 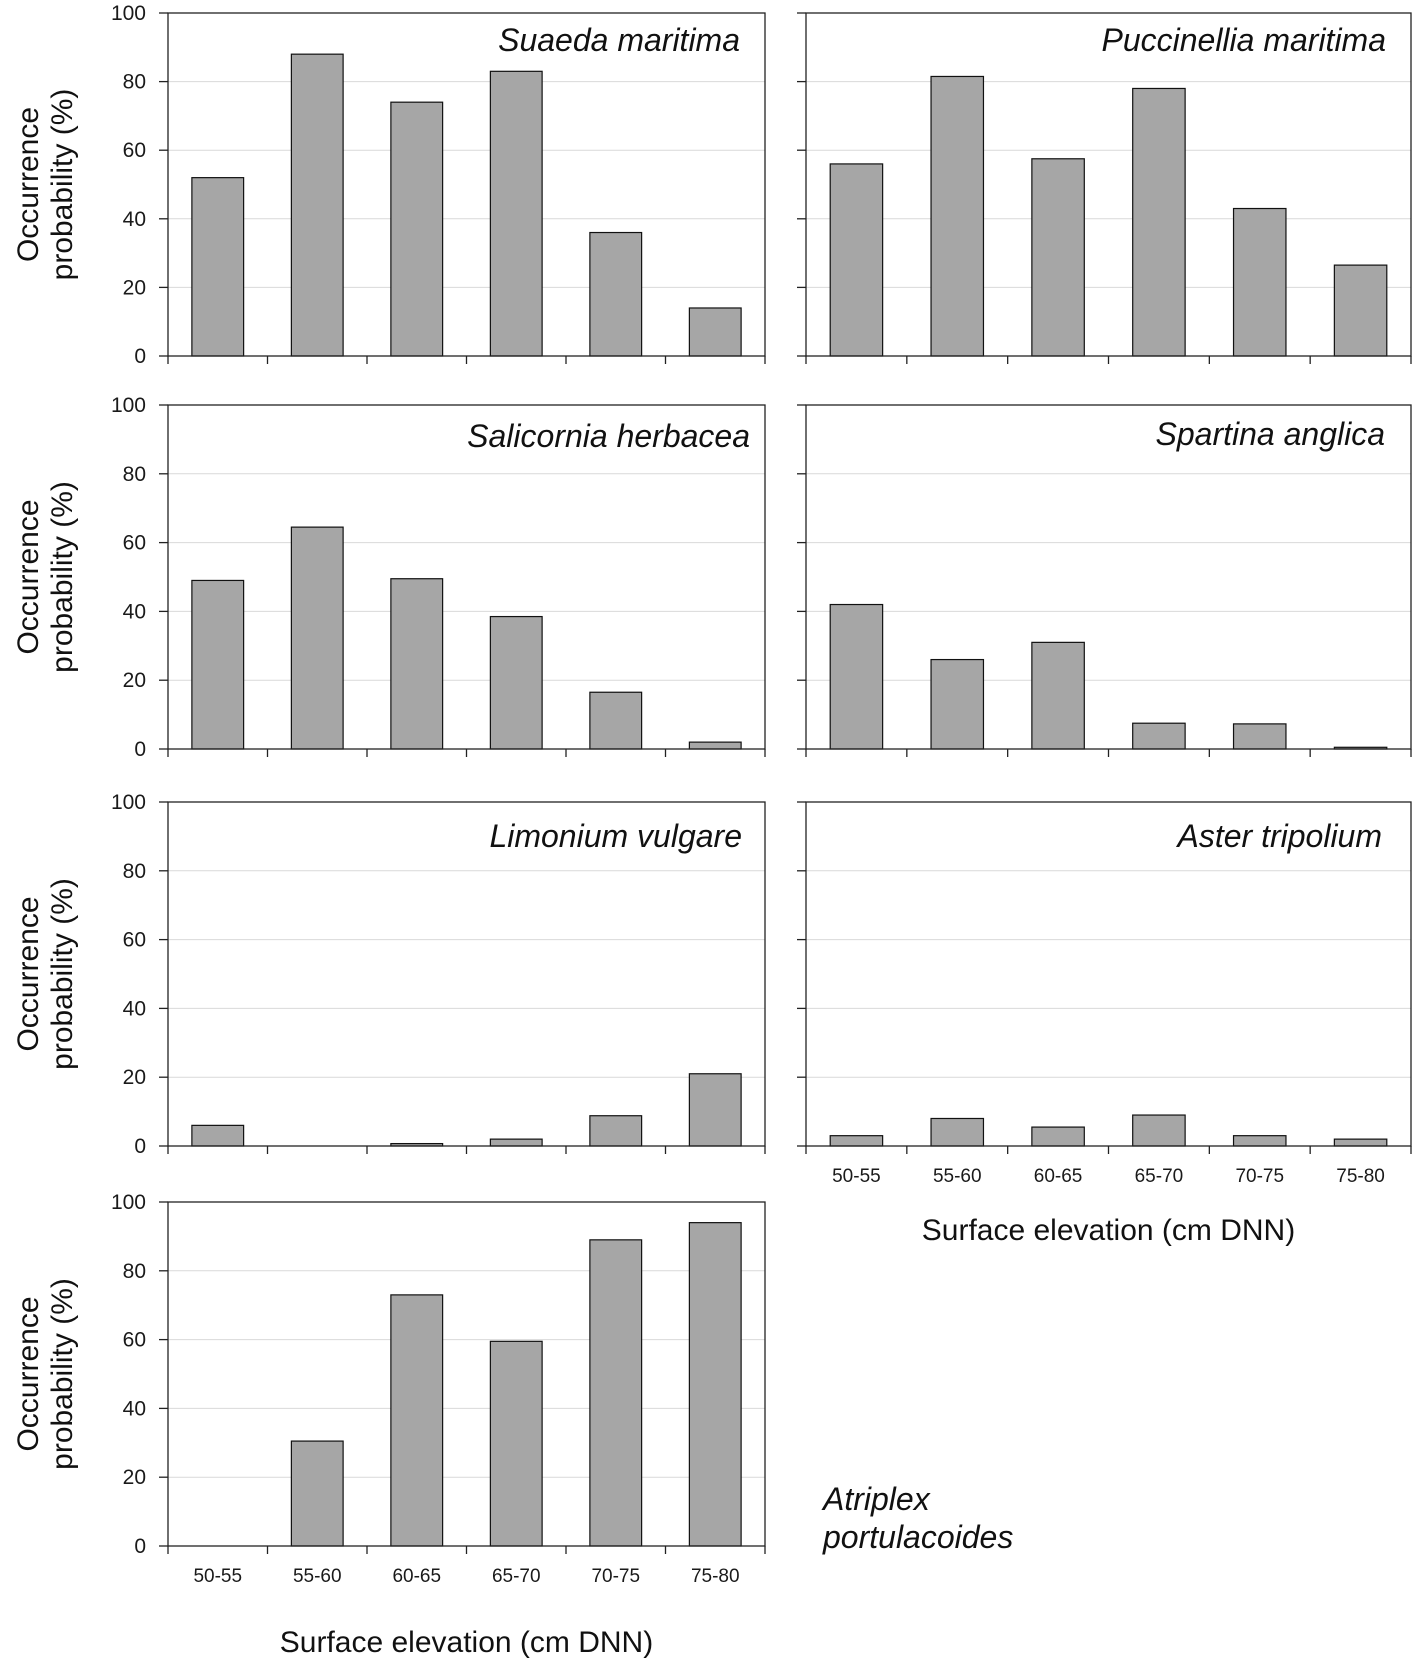 I want to click on chart-title: portulacoides, so click(x=917, y=1537).